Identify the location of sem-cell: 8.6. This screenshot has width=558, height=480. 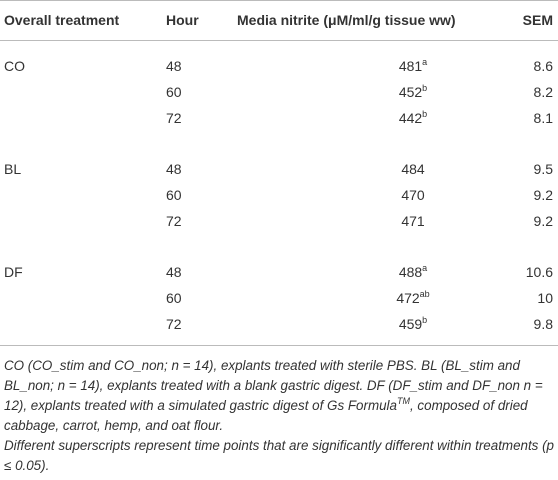
(543, 66).